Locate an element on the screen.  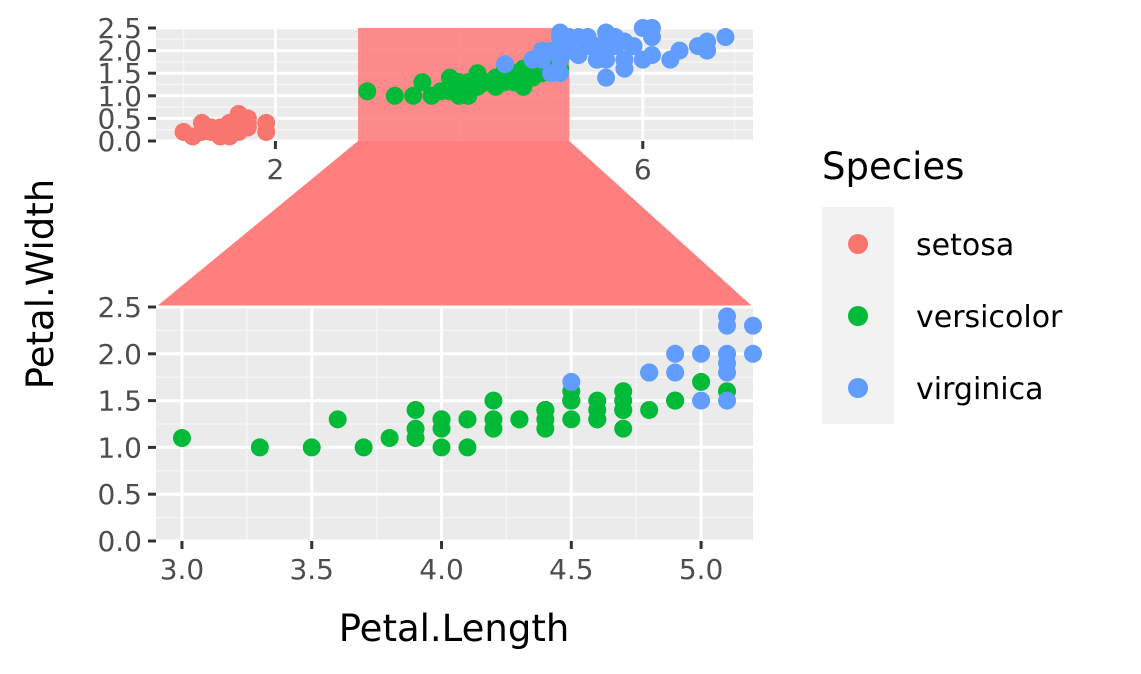
zoom-points is located at coordinates (467, 382).